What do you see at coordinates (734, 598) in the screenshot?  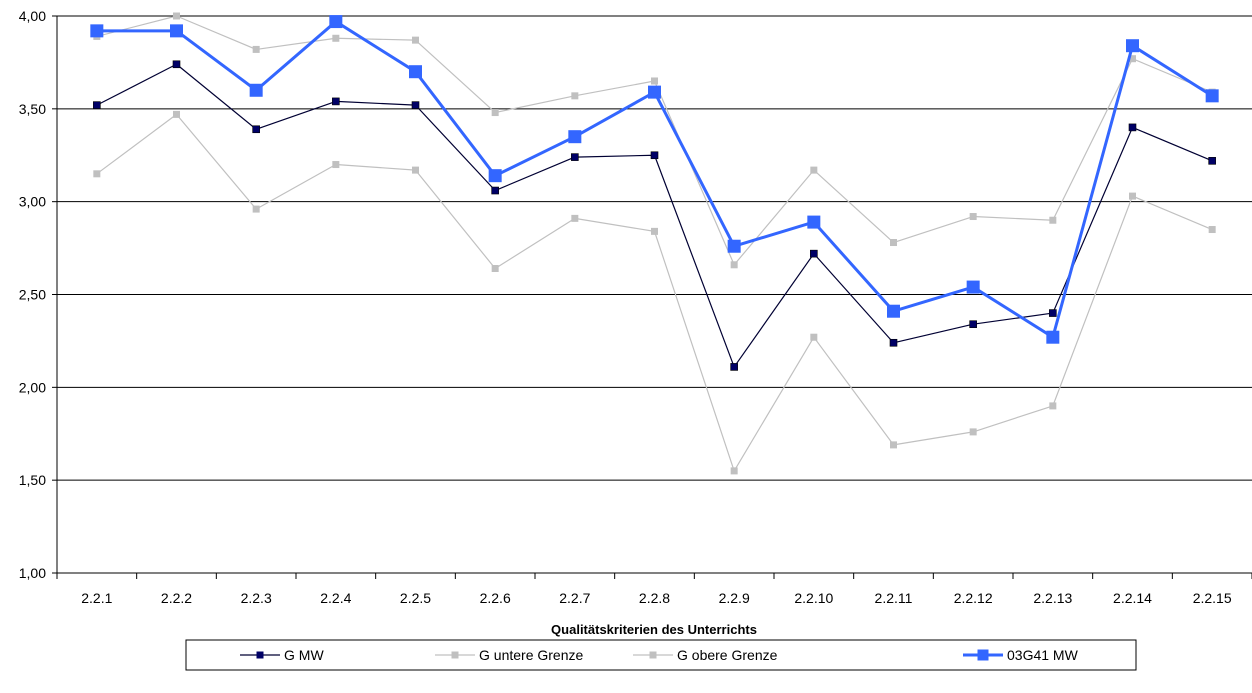 I see `x-tick-label: 2.2.9` at bounding box center [734, 598].